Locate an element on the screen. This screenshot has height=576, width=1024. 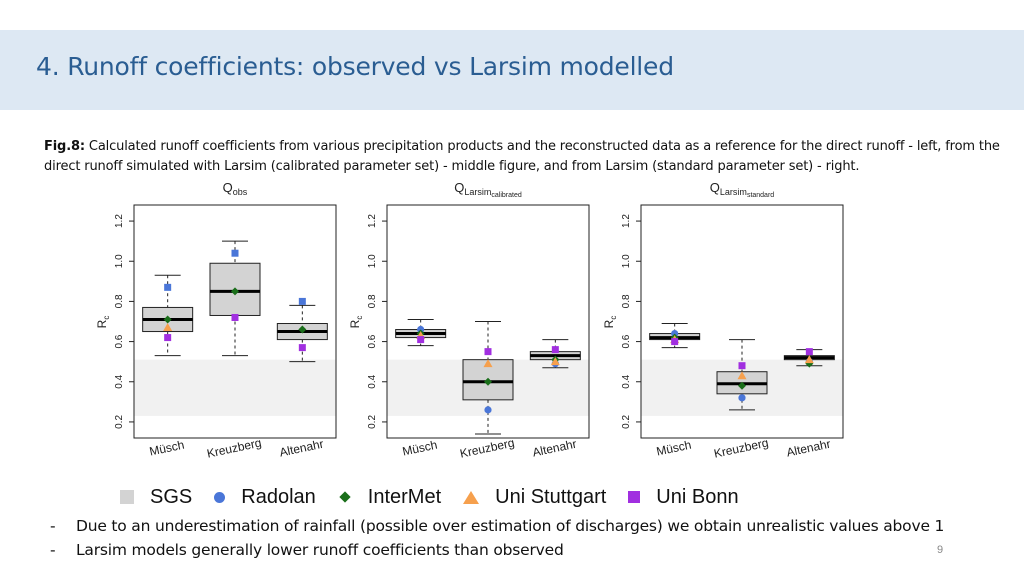
legend-diamond-icon is located at coordinates (345, 497).